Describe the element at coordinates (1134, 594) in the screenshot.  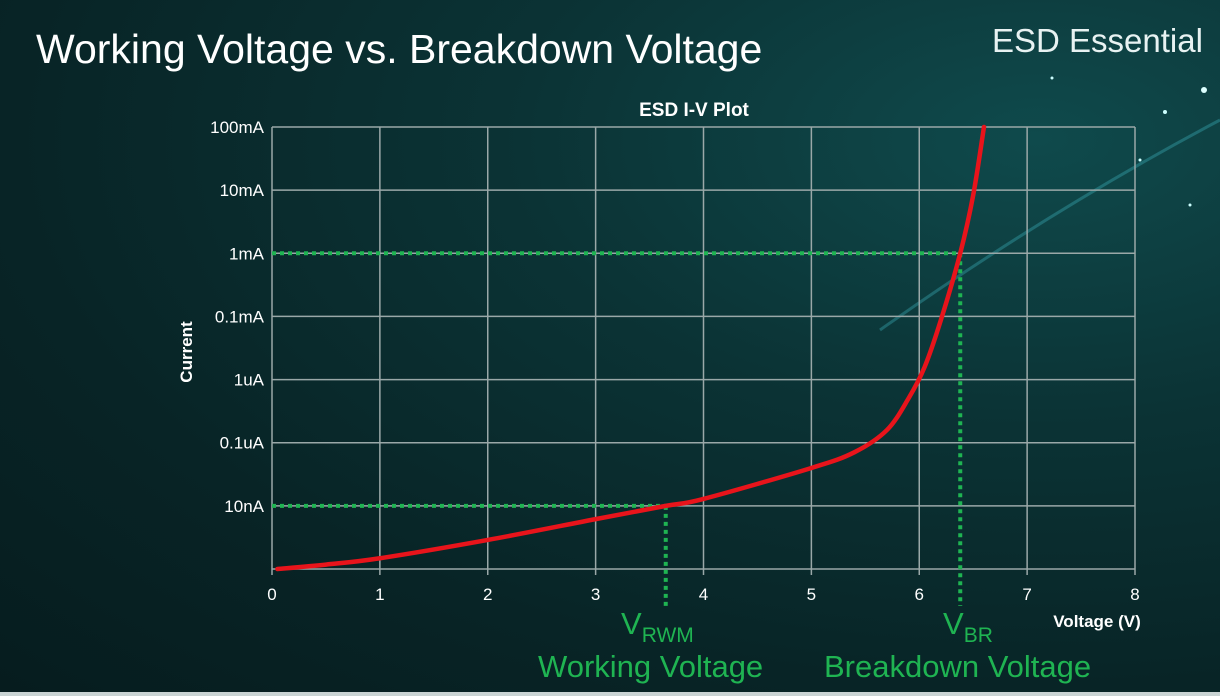
I see `x-tick-label: 8` at that location.